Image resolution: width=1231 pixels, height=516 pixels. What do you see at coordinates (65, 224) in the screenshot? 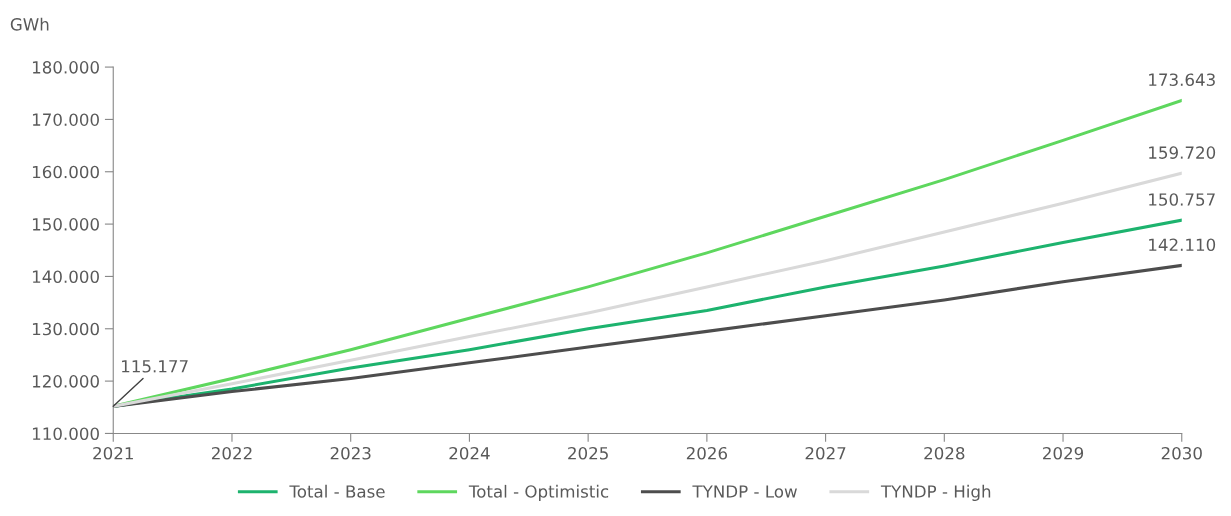
I see `y-tick-label: 150.000` at bounding box center [65, 224].